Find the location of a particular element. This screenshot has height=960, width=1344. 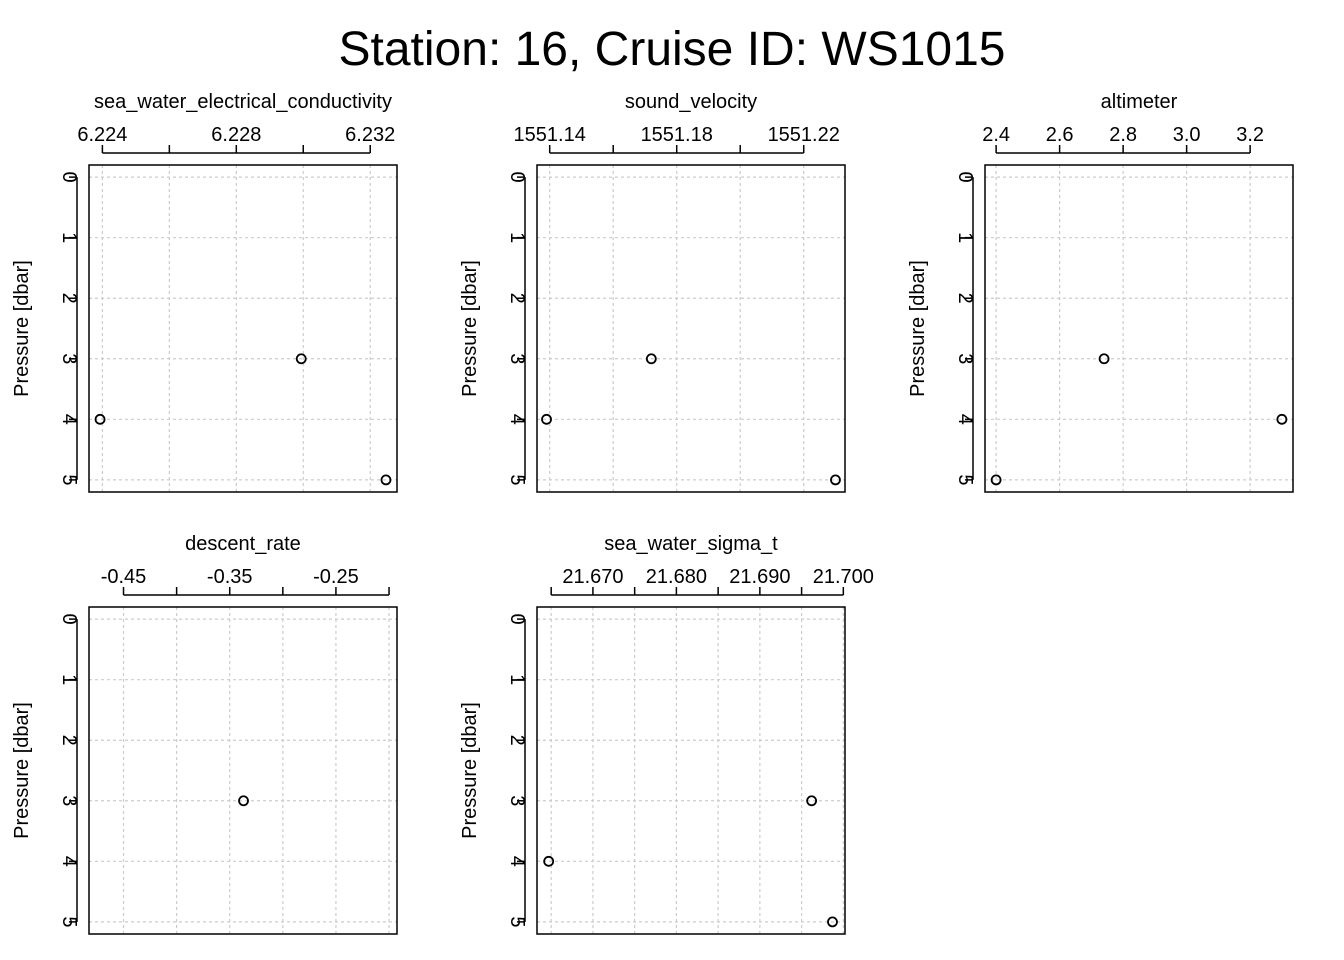

panel-title: sound_velocity is located at coordinates (691, 102).